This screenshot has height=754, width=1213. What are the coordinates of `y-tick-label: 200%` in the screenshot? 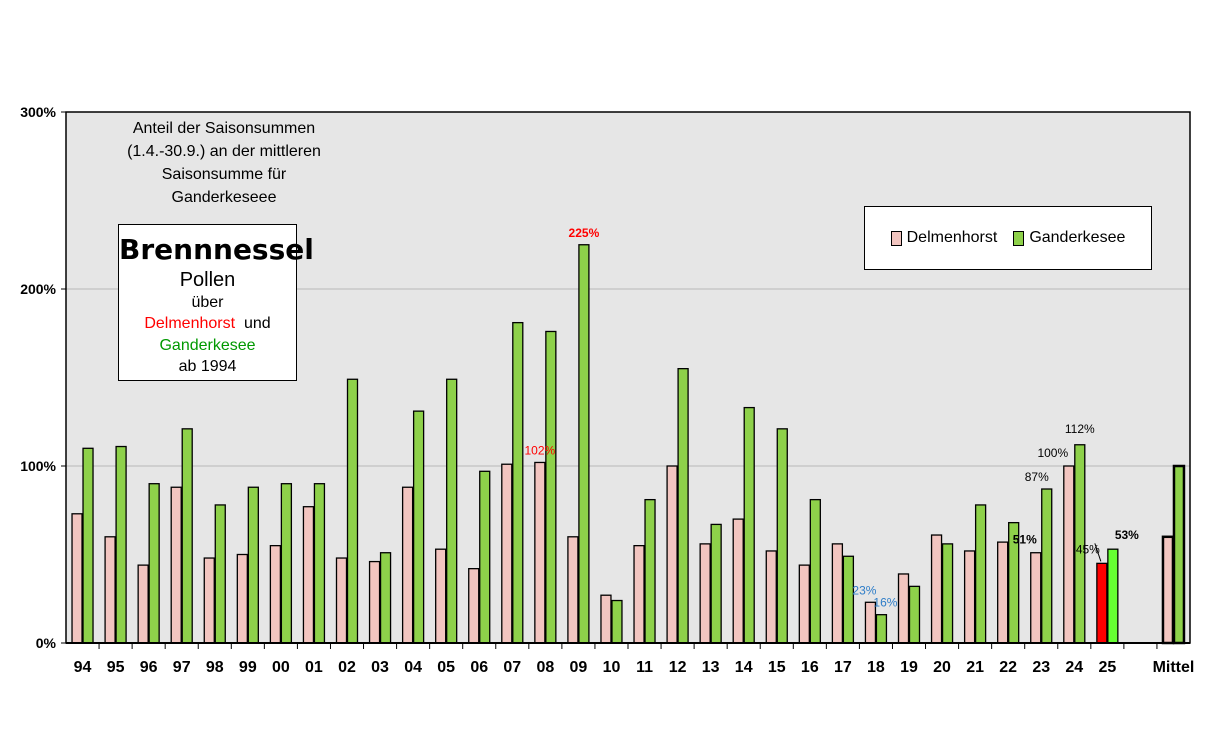 It's located at (38, 289).